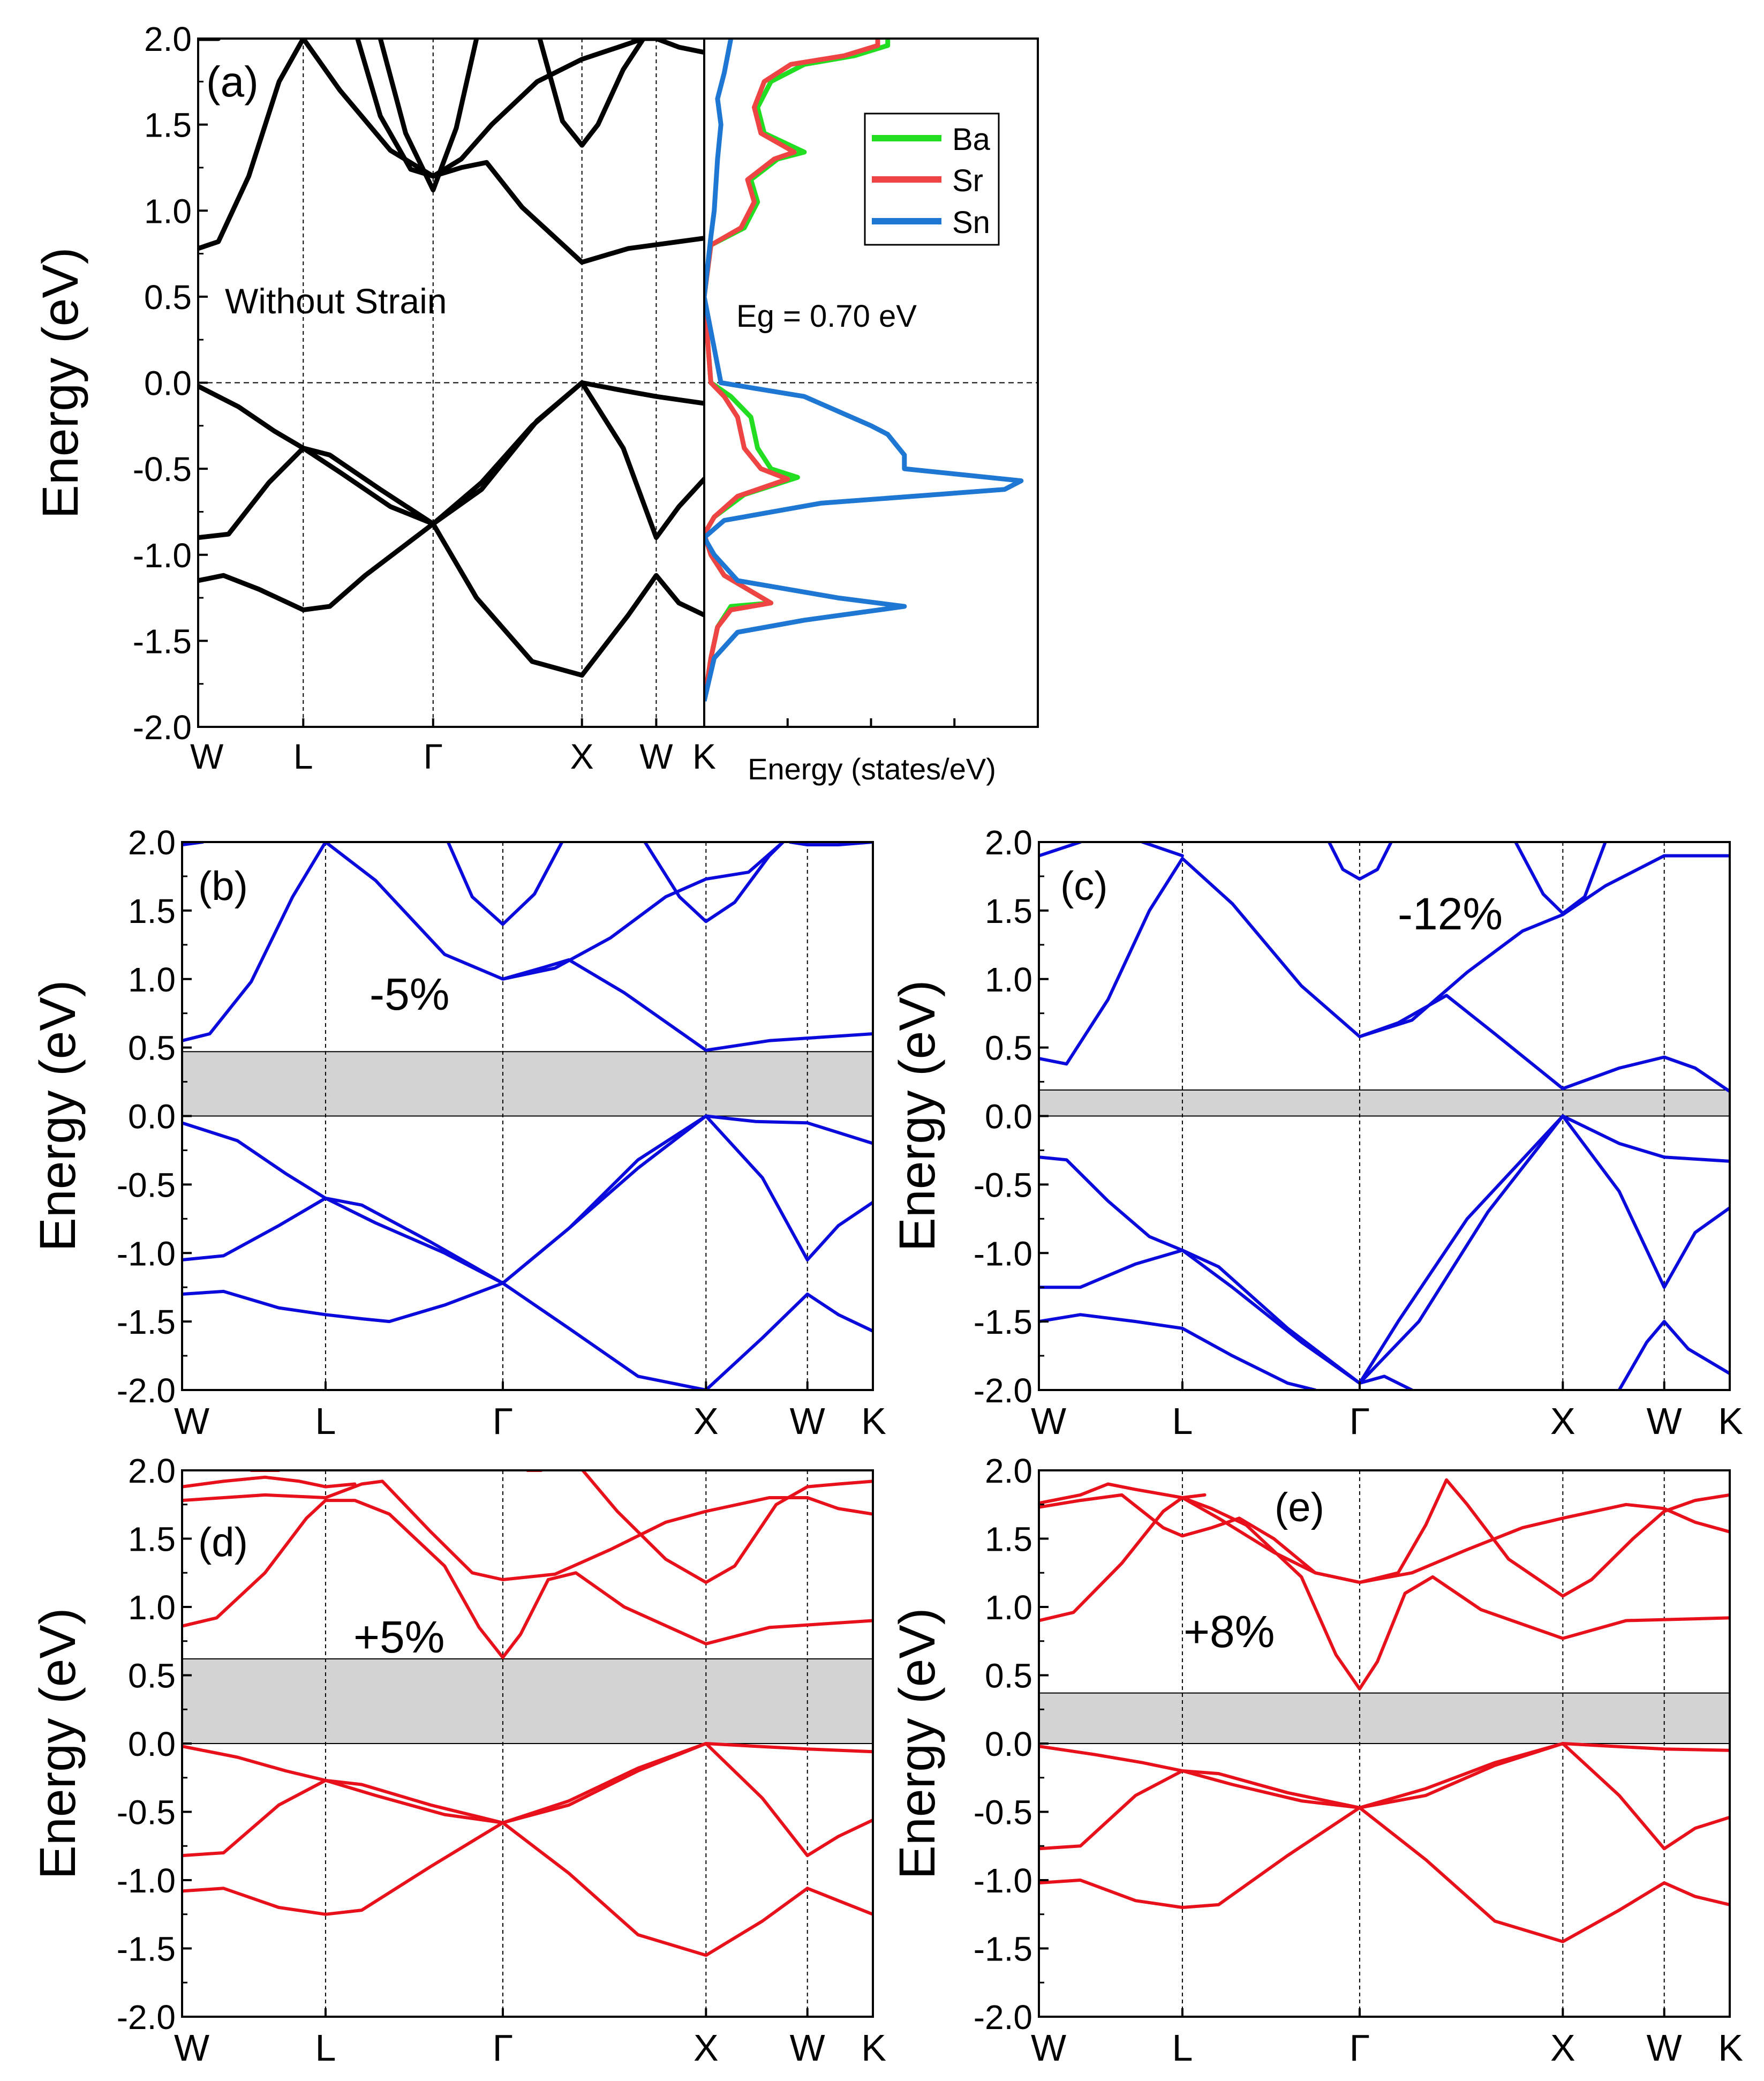 The image size is (1764, 2081). I want to click on panel-d-bands, so click(527, 1714).